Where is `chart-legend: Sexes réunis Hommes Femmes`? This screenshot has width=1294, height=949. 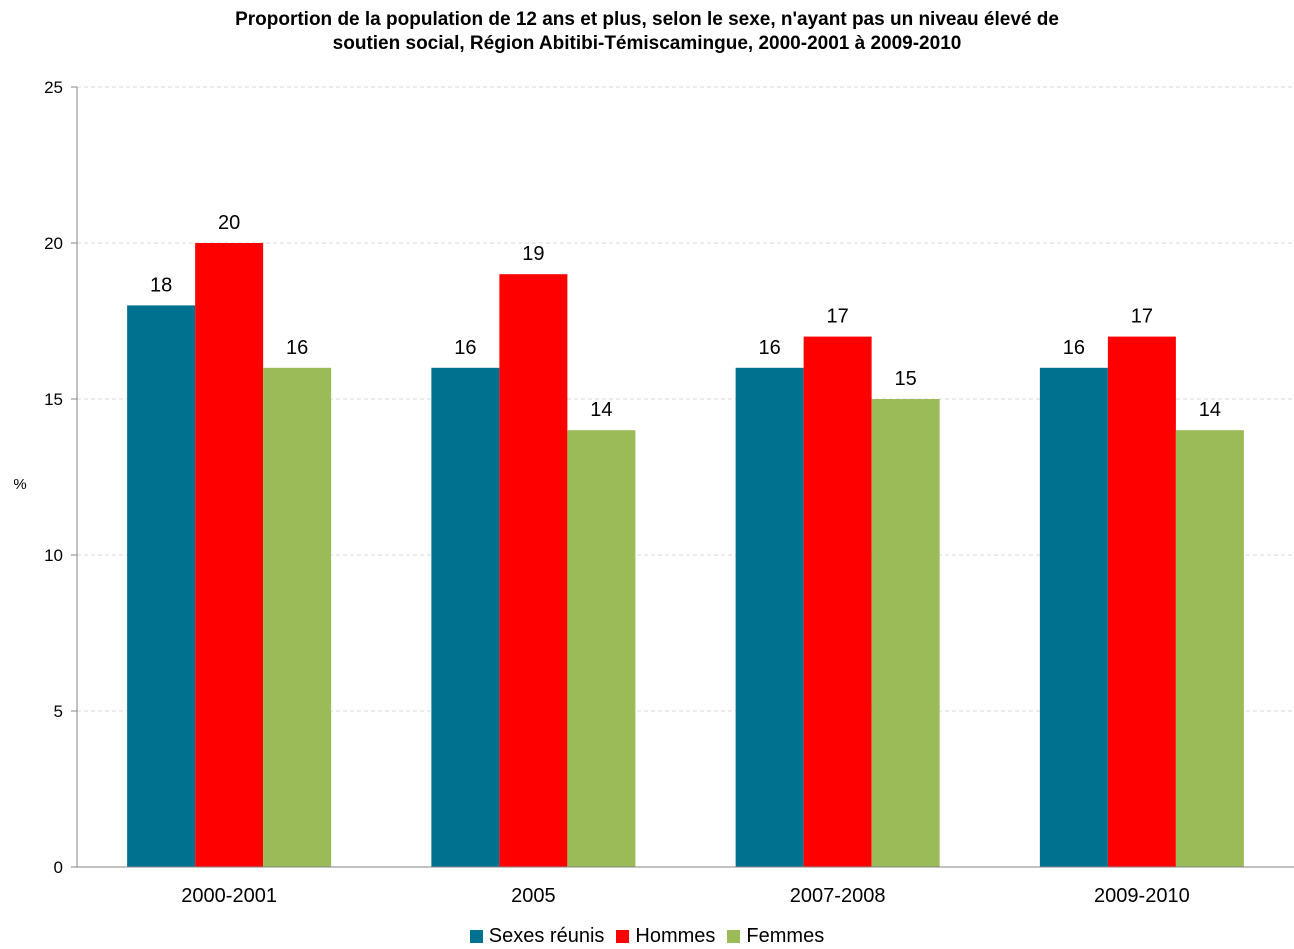
chart-legend: Sexes réunis Hommes Femmes is located at coordinates (647, 936).